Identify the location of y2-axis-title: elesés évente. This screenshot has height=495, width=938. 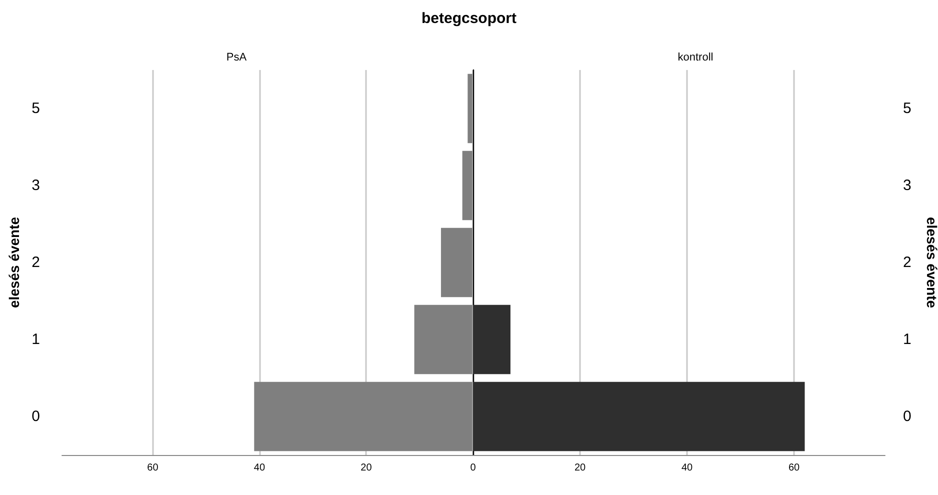
(931, 262).